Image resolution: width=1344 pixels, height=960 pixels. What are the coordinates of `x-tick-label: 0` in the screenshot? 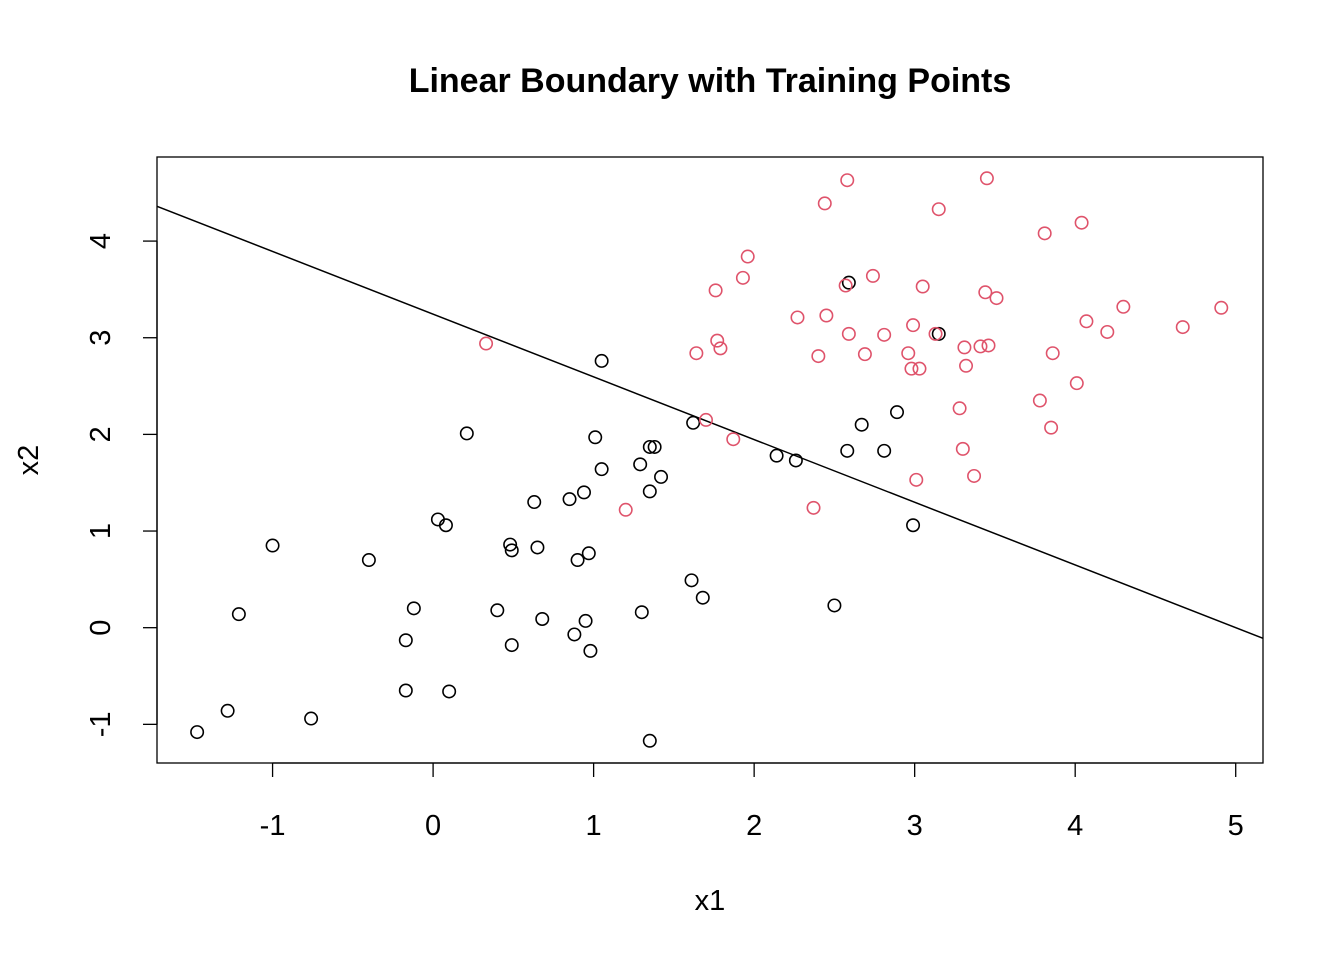 It's located at (433, 826).